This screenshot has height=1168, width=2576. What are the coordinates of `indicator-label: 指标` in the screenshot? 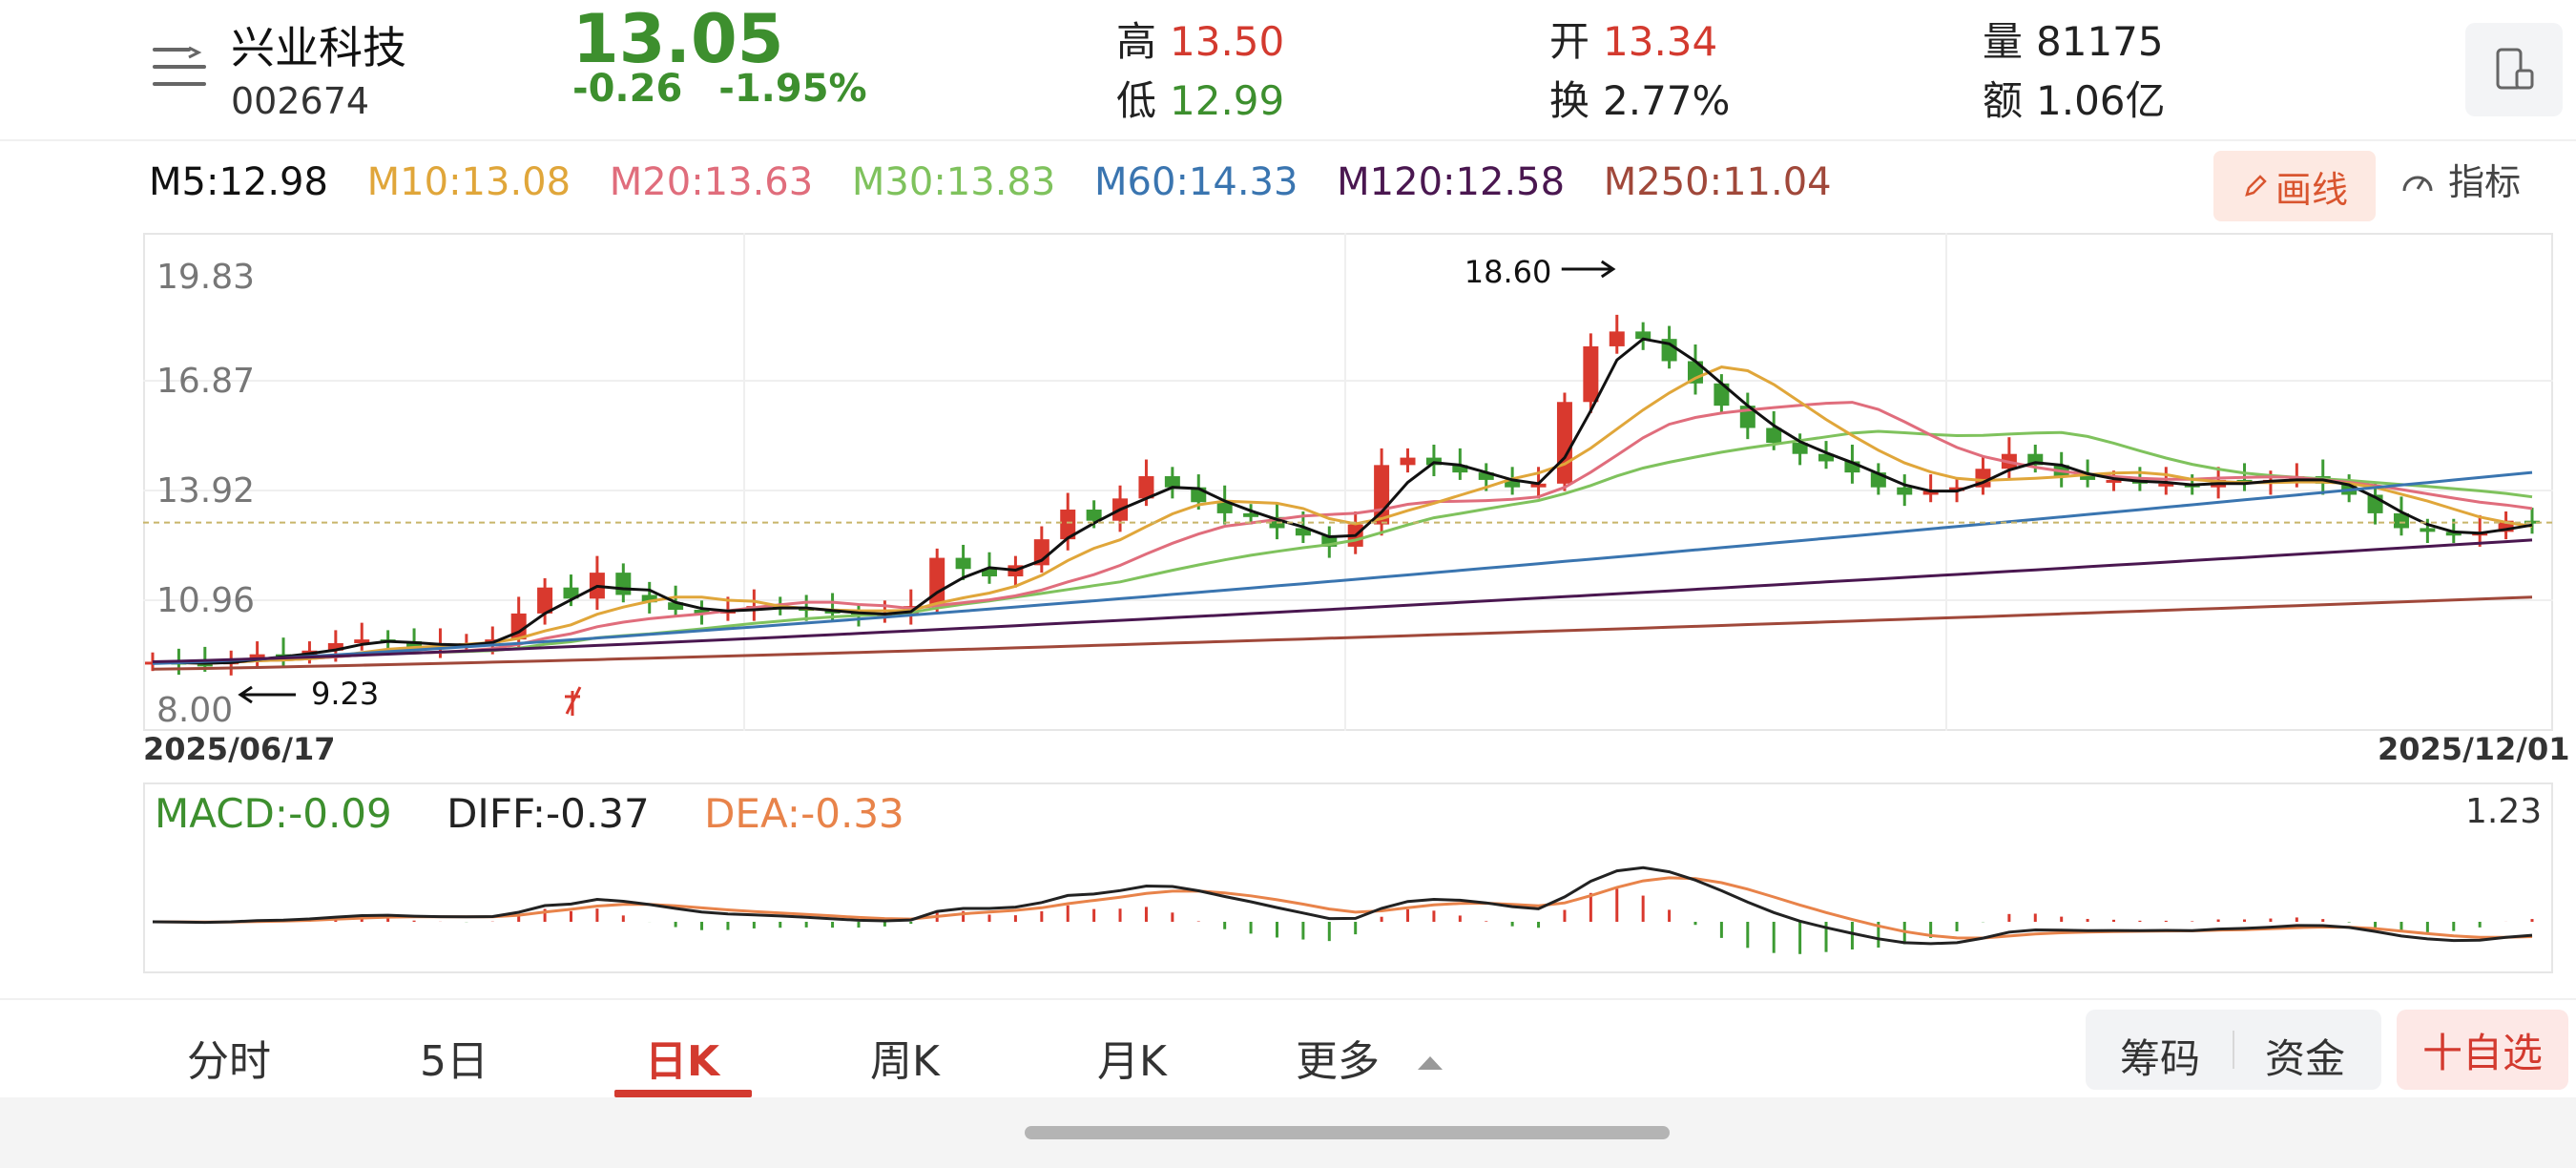 It's located at (2485, 182).